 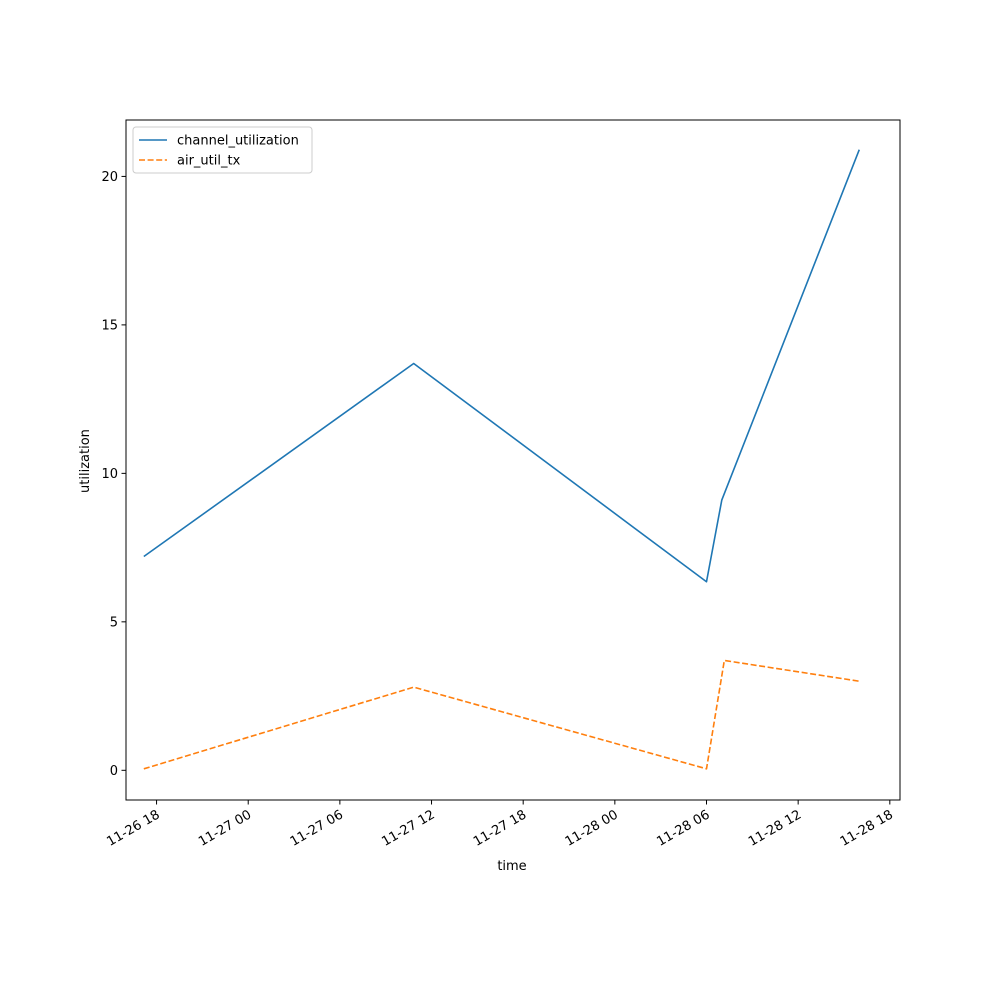 I want to click on x-tick-label: 11-26 18, so click(x=133, y=828).